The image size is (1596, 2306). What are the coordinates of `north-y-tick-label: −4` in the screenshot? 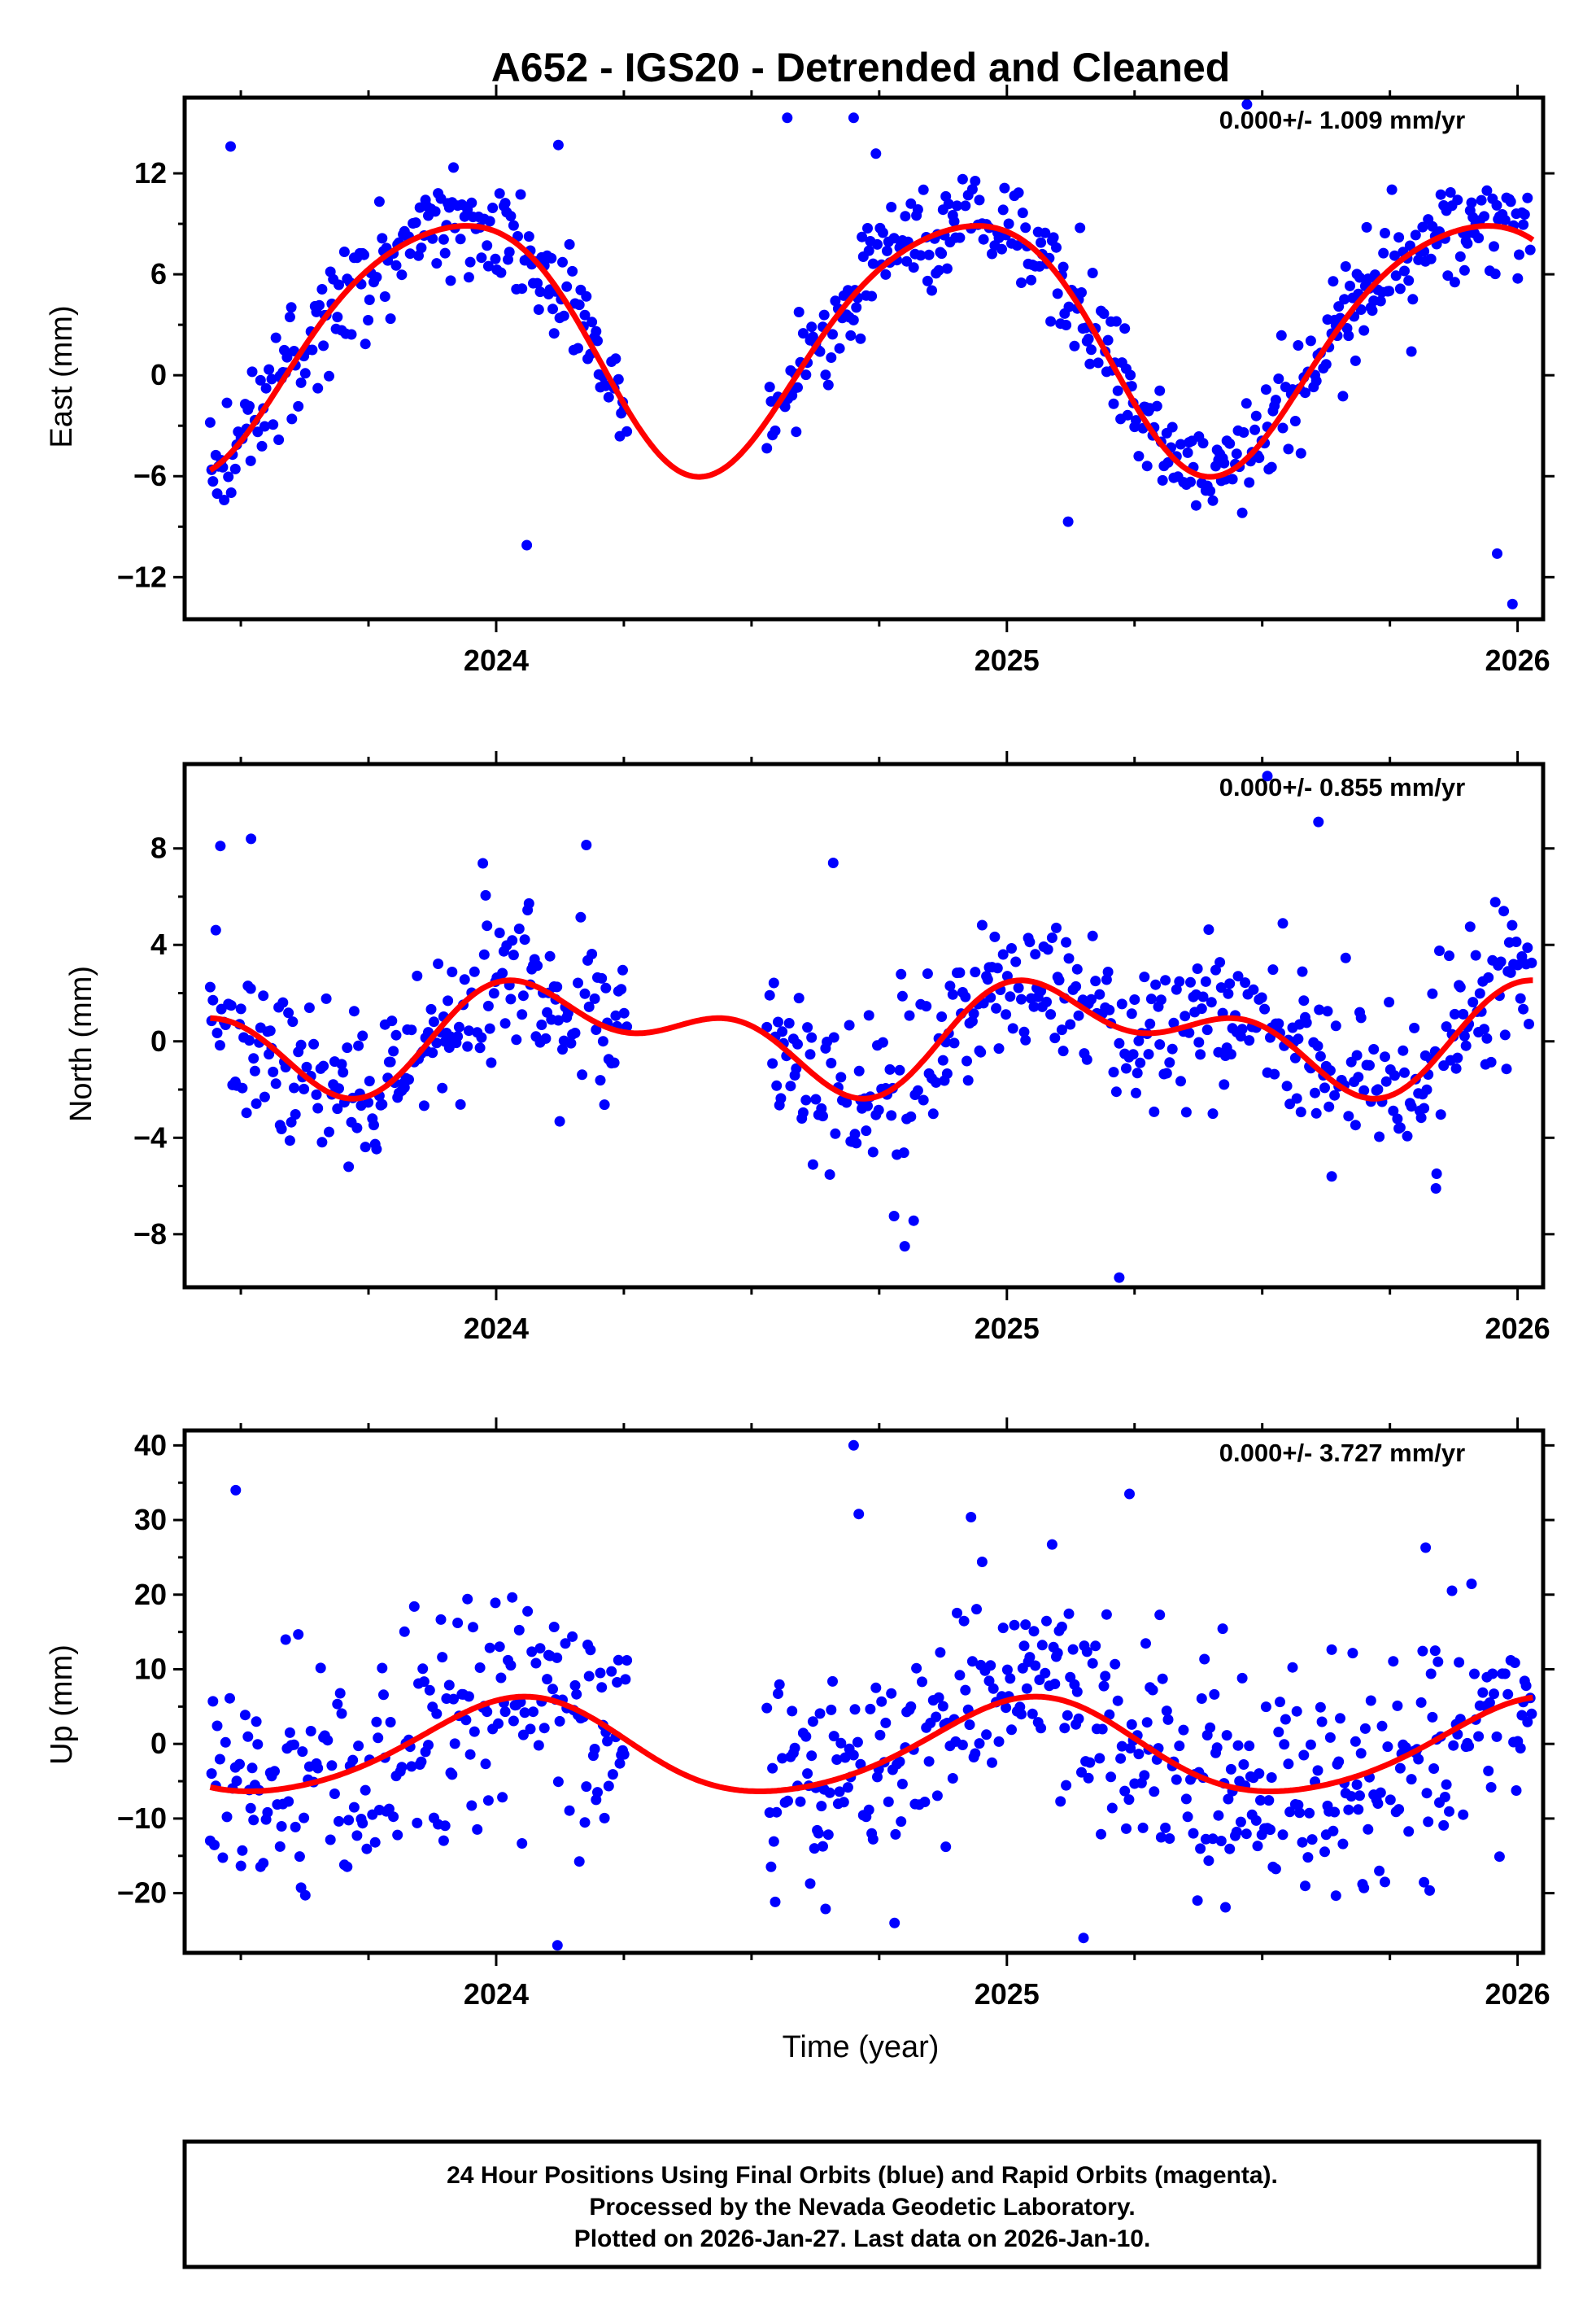 It's located at (150, 1137).